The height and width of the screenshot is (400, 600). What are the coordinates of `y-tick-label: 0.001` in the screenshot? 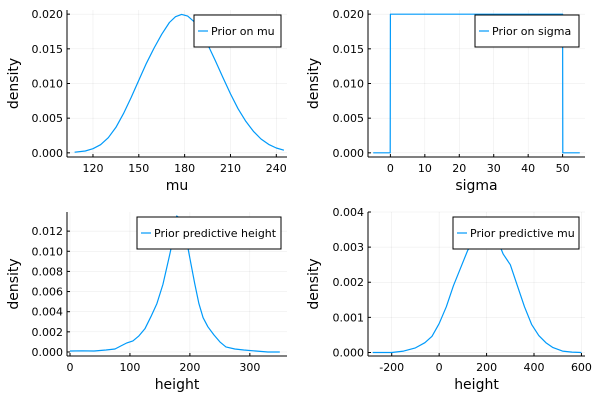 It's located at (349, 317).